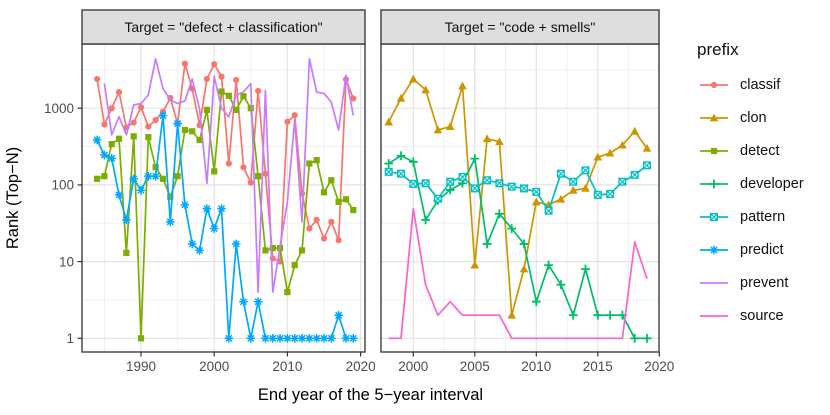 The width and height of the screenshot is (830, 415). I want to click on legend-item-predict: predict, so click(763, 249).